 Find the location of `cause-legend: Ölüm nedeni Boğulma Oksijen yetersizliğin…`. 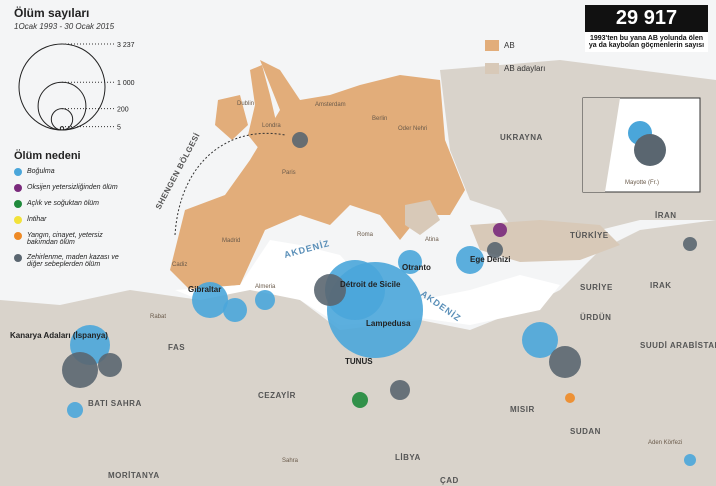

cause-legend: Ölüm nedeni Boğulma Oksijen yetersizliğin… is located at coordinates (74, 213).